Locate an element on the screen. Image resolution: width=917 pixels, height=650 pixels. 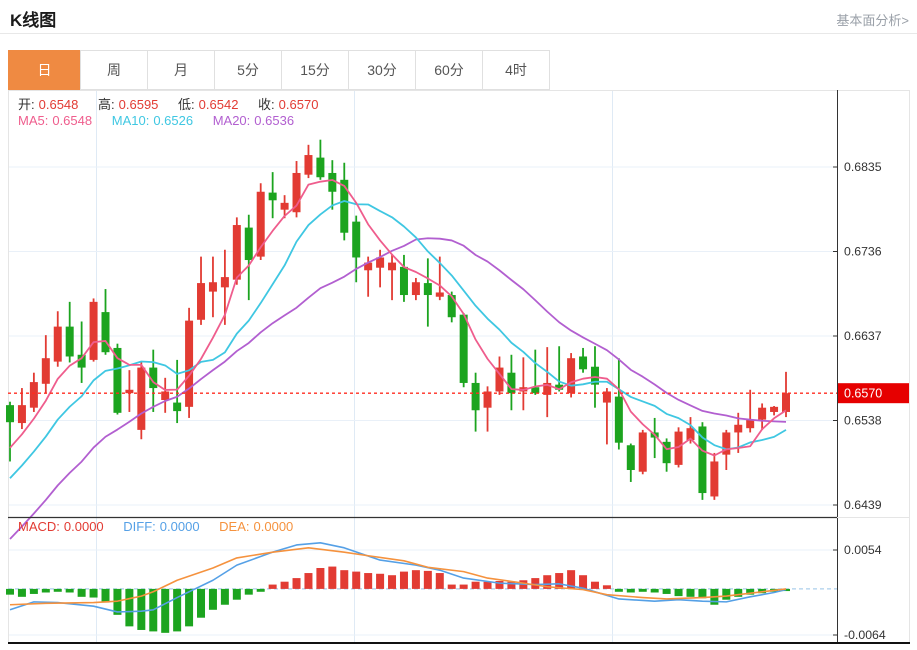
y-axis-label: 0.6637 is located at coordinates (863, 336).